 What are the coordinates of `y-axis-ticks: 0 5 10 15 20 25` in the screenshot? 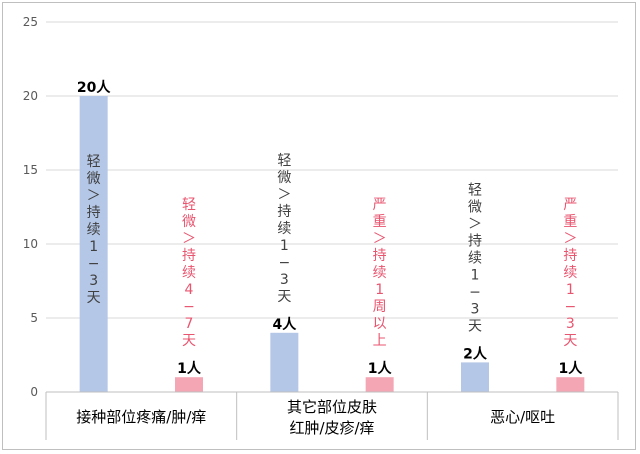 It's located at (30, 207).